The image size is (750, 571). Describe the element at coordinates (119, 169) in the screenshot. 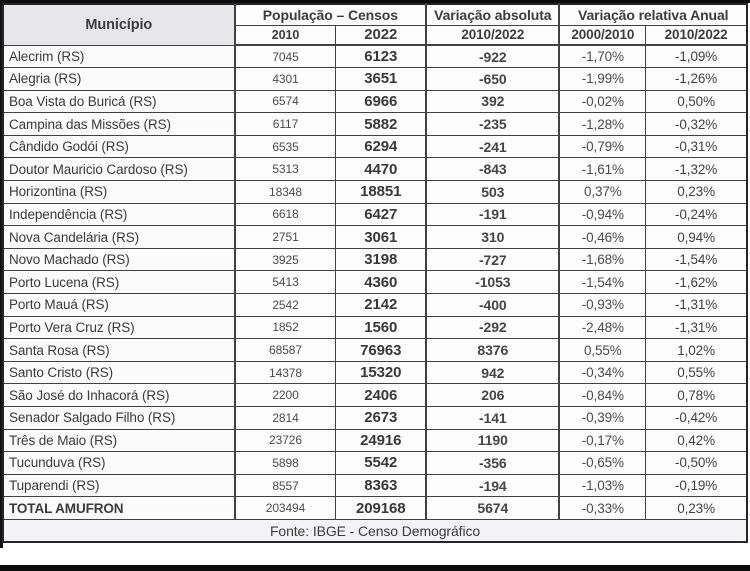

I see `cell-municipio: Doutor Mauricio Cardoso (RS)` at that location.